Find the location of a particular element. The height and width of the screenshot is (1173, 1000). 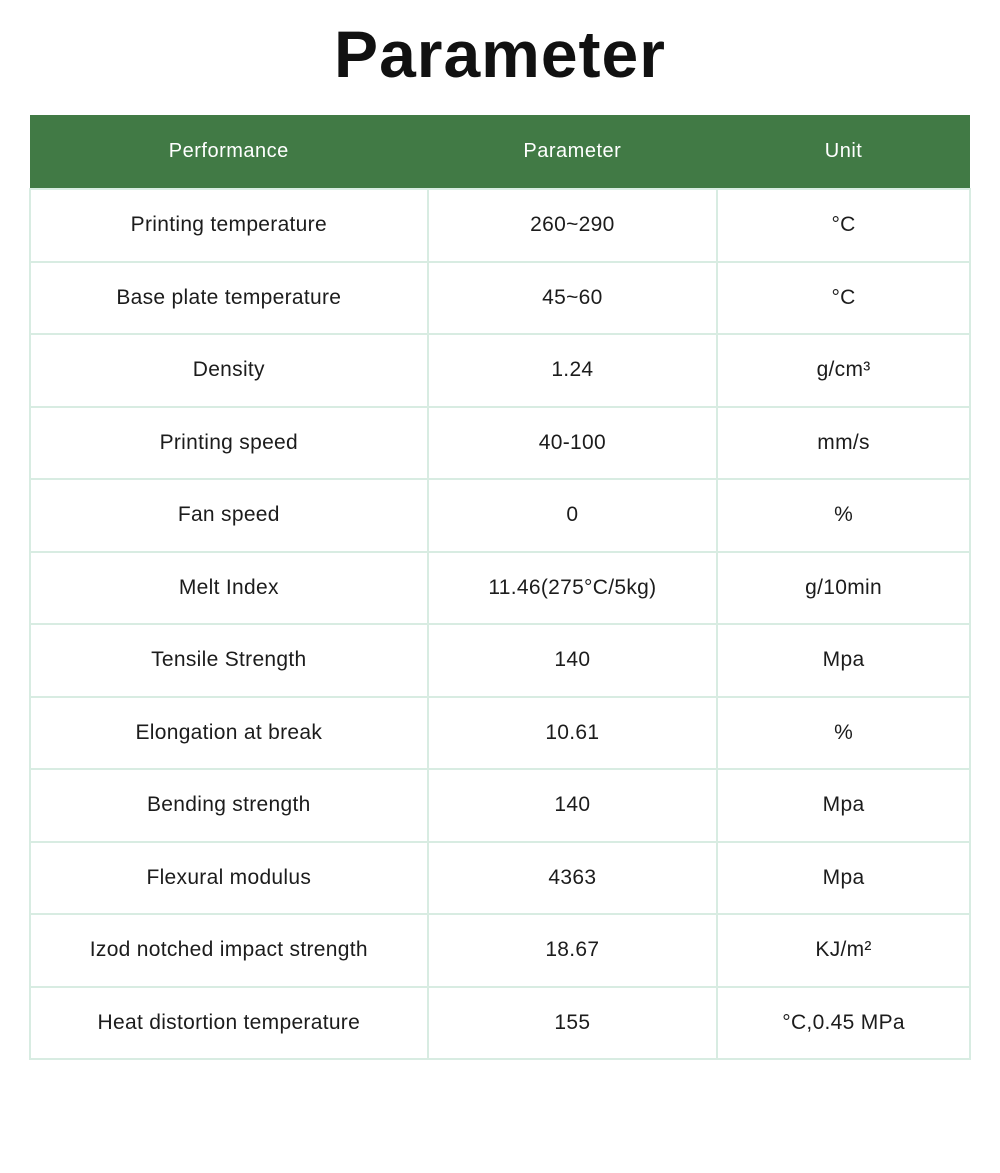

cell-parameter: 260~290 is located at coordinates (572, 225).